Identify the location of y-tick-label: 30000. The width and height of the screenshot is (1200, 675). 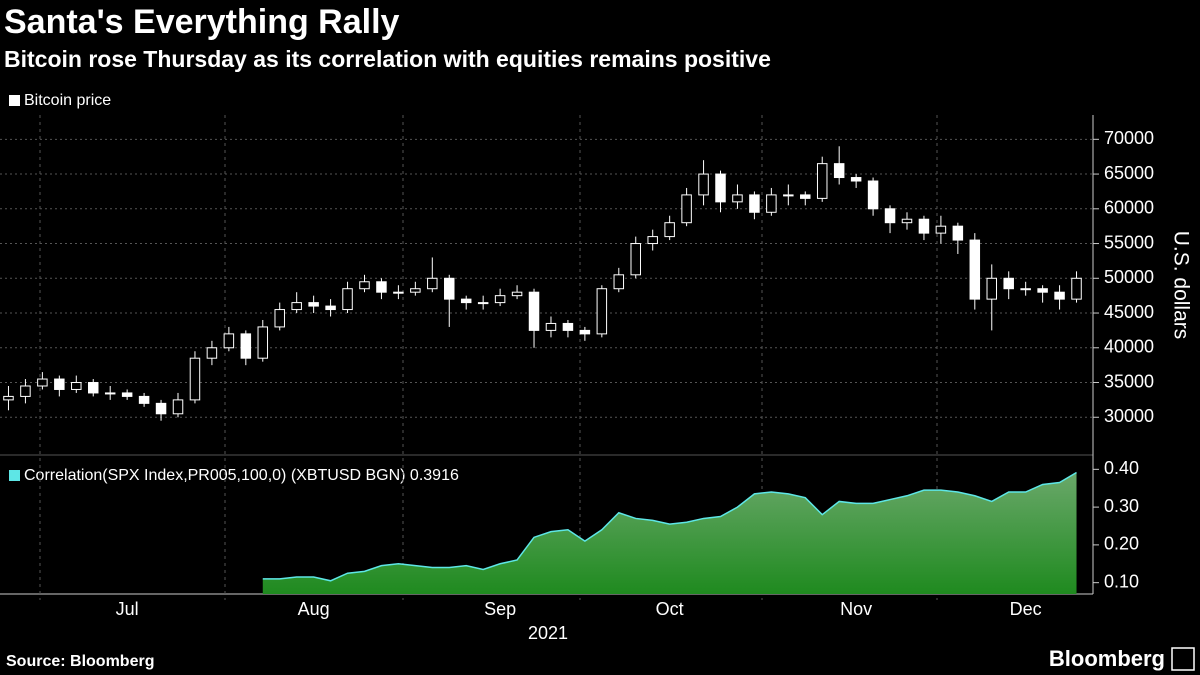
(1129, 416).